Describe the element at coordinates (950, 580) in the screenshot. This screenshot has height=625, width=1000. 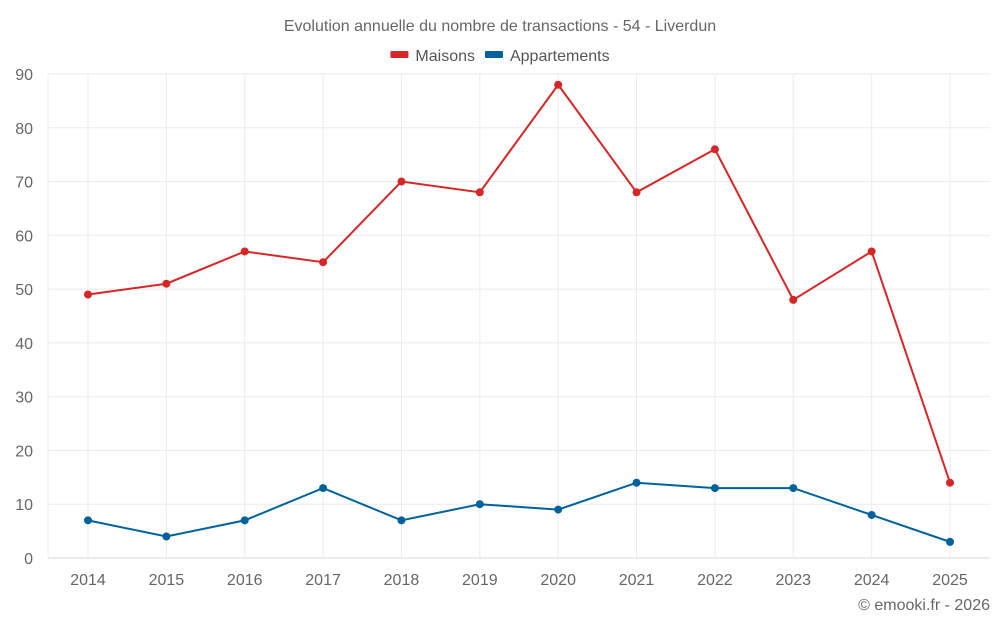
I see `x-tick-label: 2025` at that location.